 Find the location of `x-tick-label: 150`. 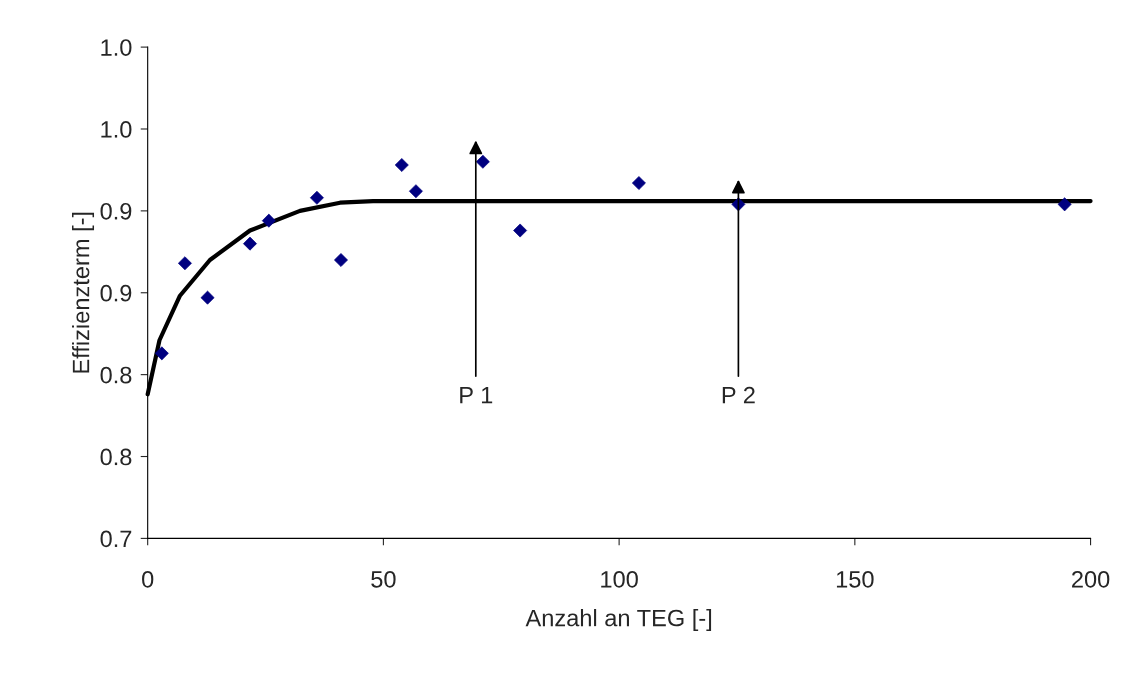

x-tick-label: 150 is located at coordinates (855, 579).